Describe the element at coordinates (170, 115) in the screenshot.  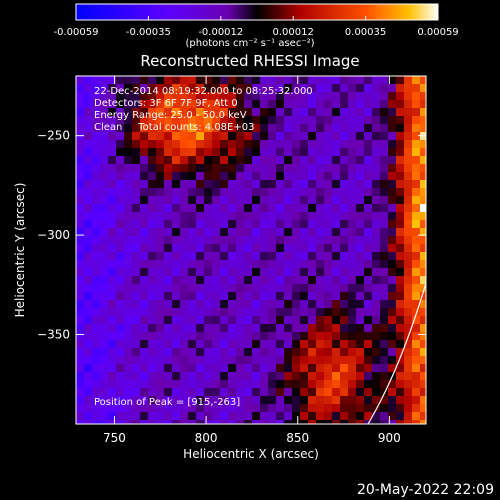
I see `info-energy-range: Energy Range: 25.0 - 50.0 keV` at that location.